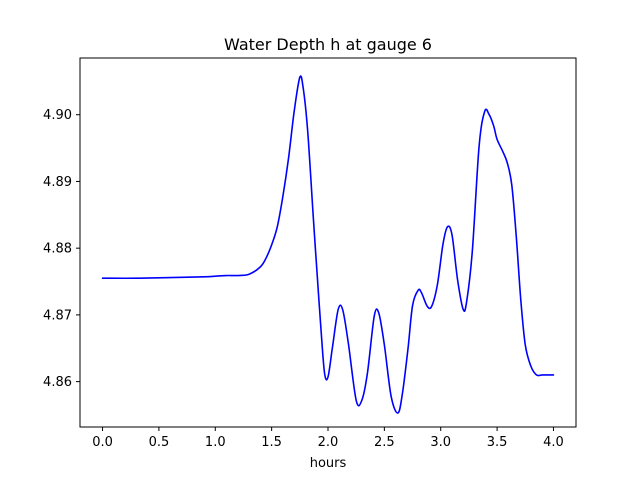 This screenshot has height=480, width=640. What do you see at coordinates (553, 442) in the screenshot?
I see `x-tick-label: 4.0` at bounding box center [553, 442].